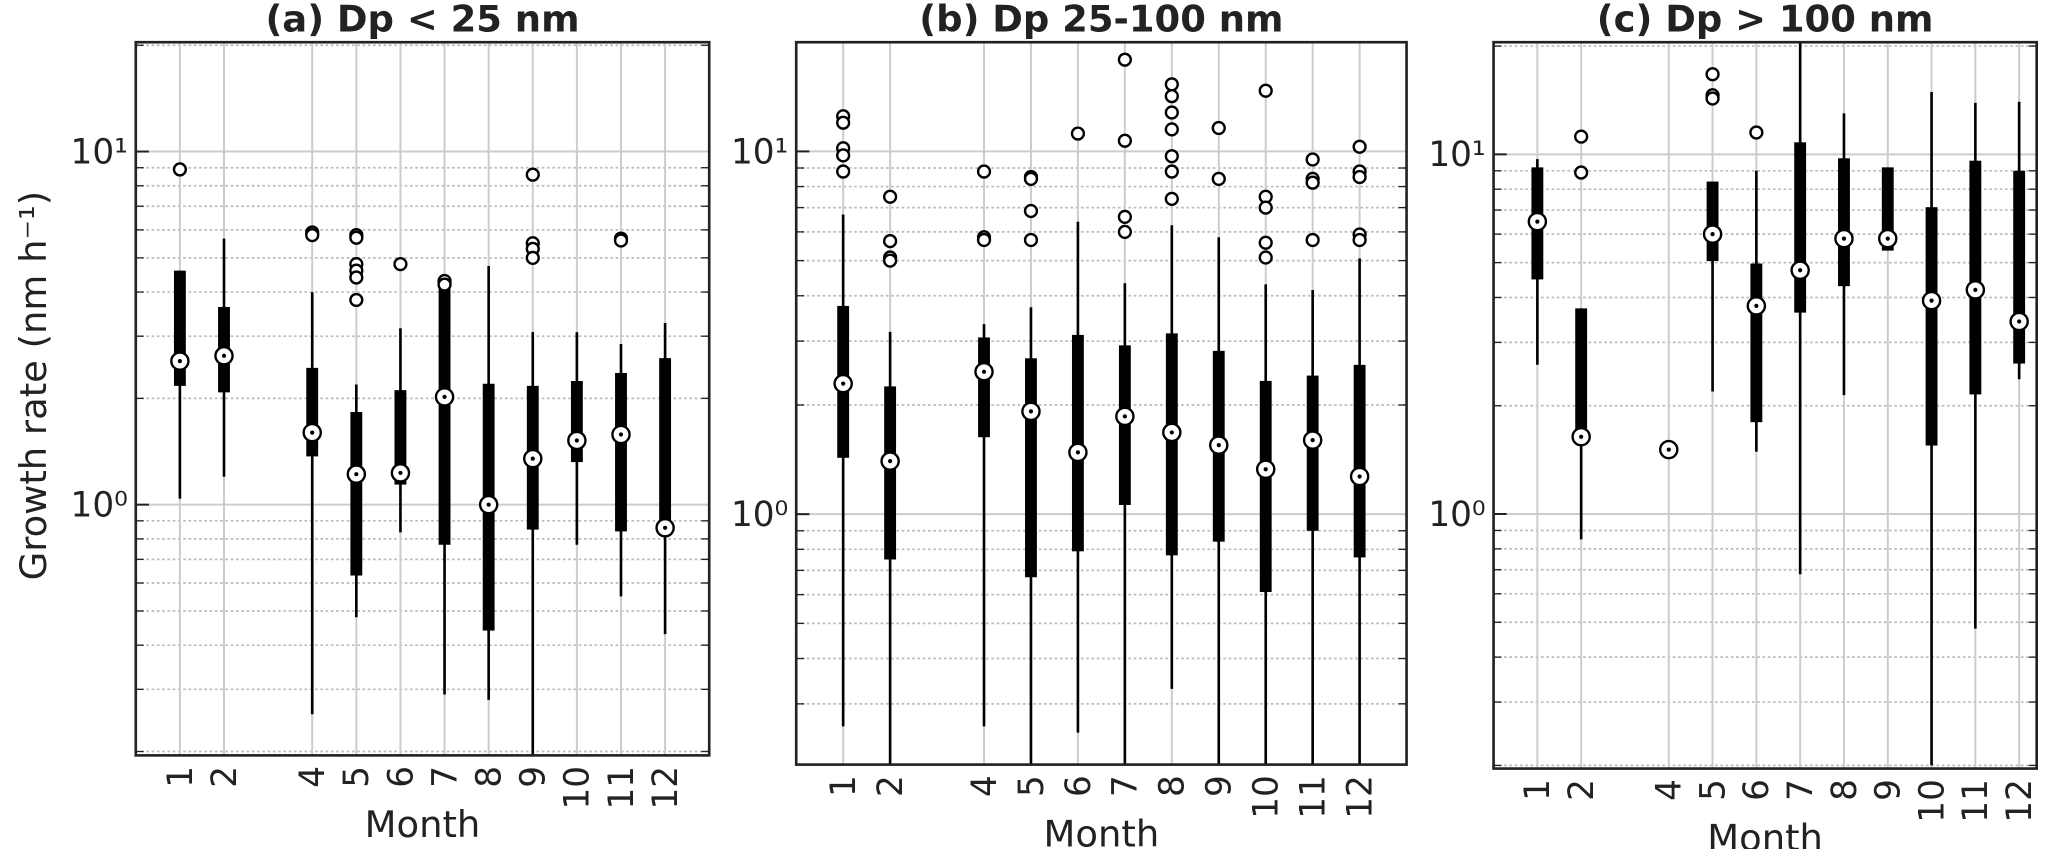  What do you see at coordinates (1101, 20) in the screenshot?
I see `panel-title: (b) Dp 25-100 nm` at bounding box center [1101, 20].